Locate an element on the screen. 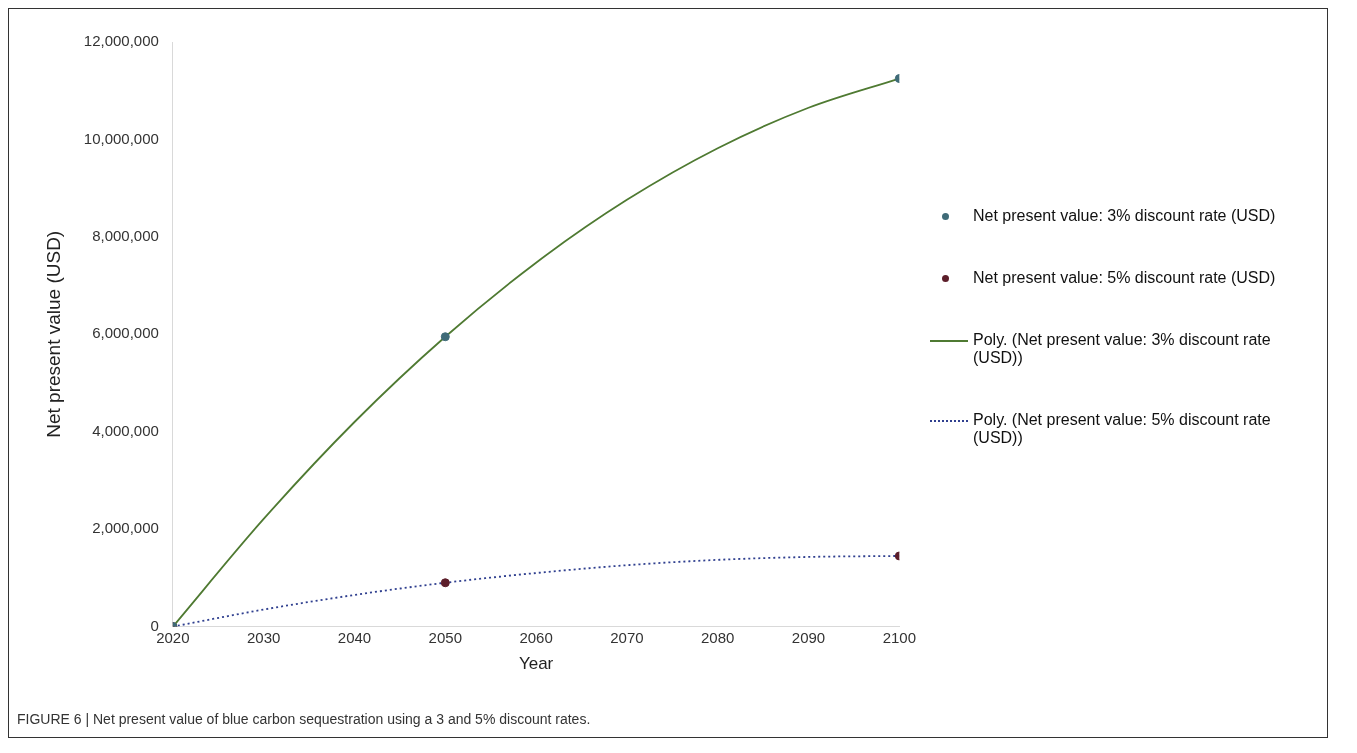  legend-label: Net present value: 3% discount rate (USD) is located at coordinates (1125, 216).